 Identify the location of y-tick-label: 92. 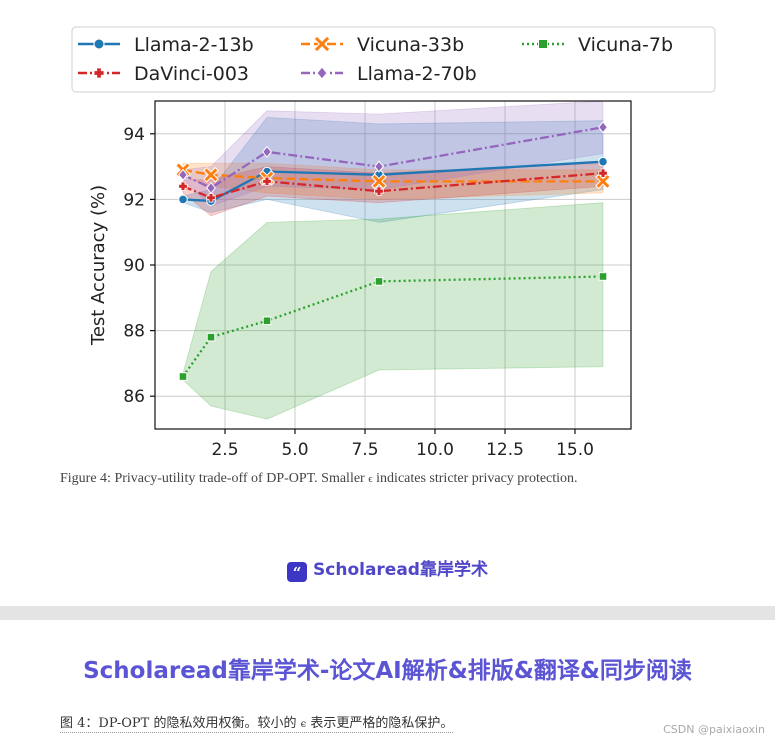
(134, 200).